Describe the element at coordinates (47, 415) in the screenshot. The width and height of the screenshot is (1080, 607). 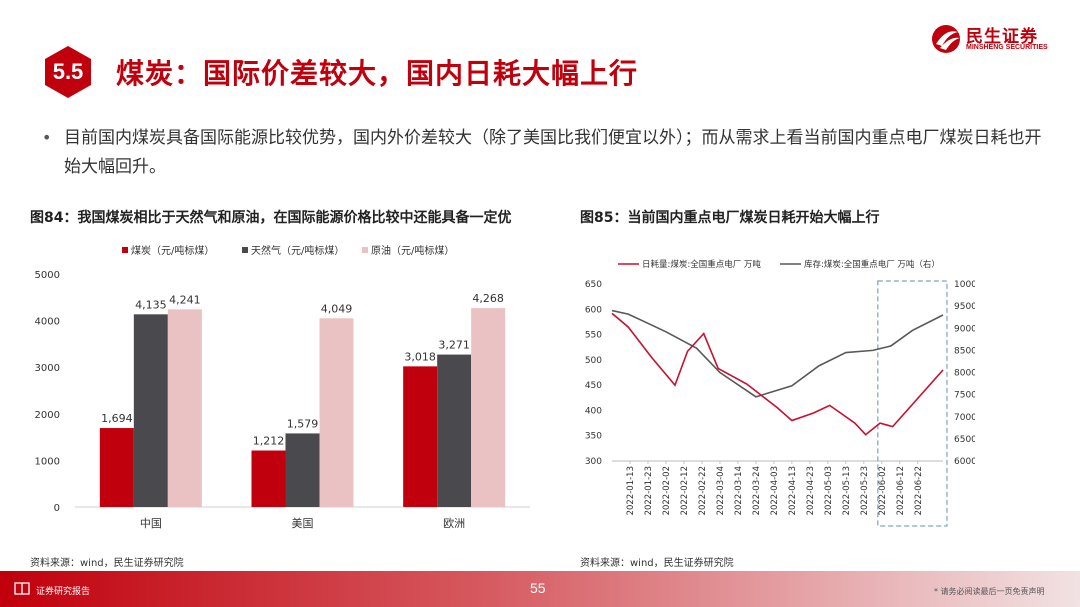
I see `y-tick-label: 2000` at that location.